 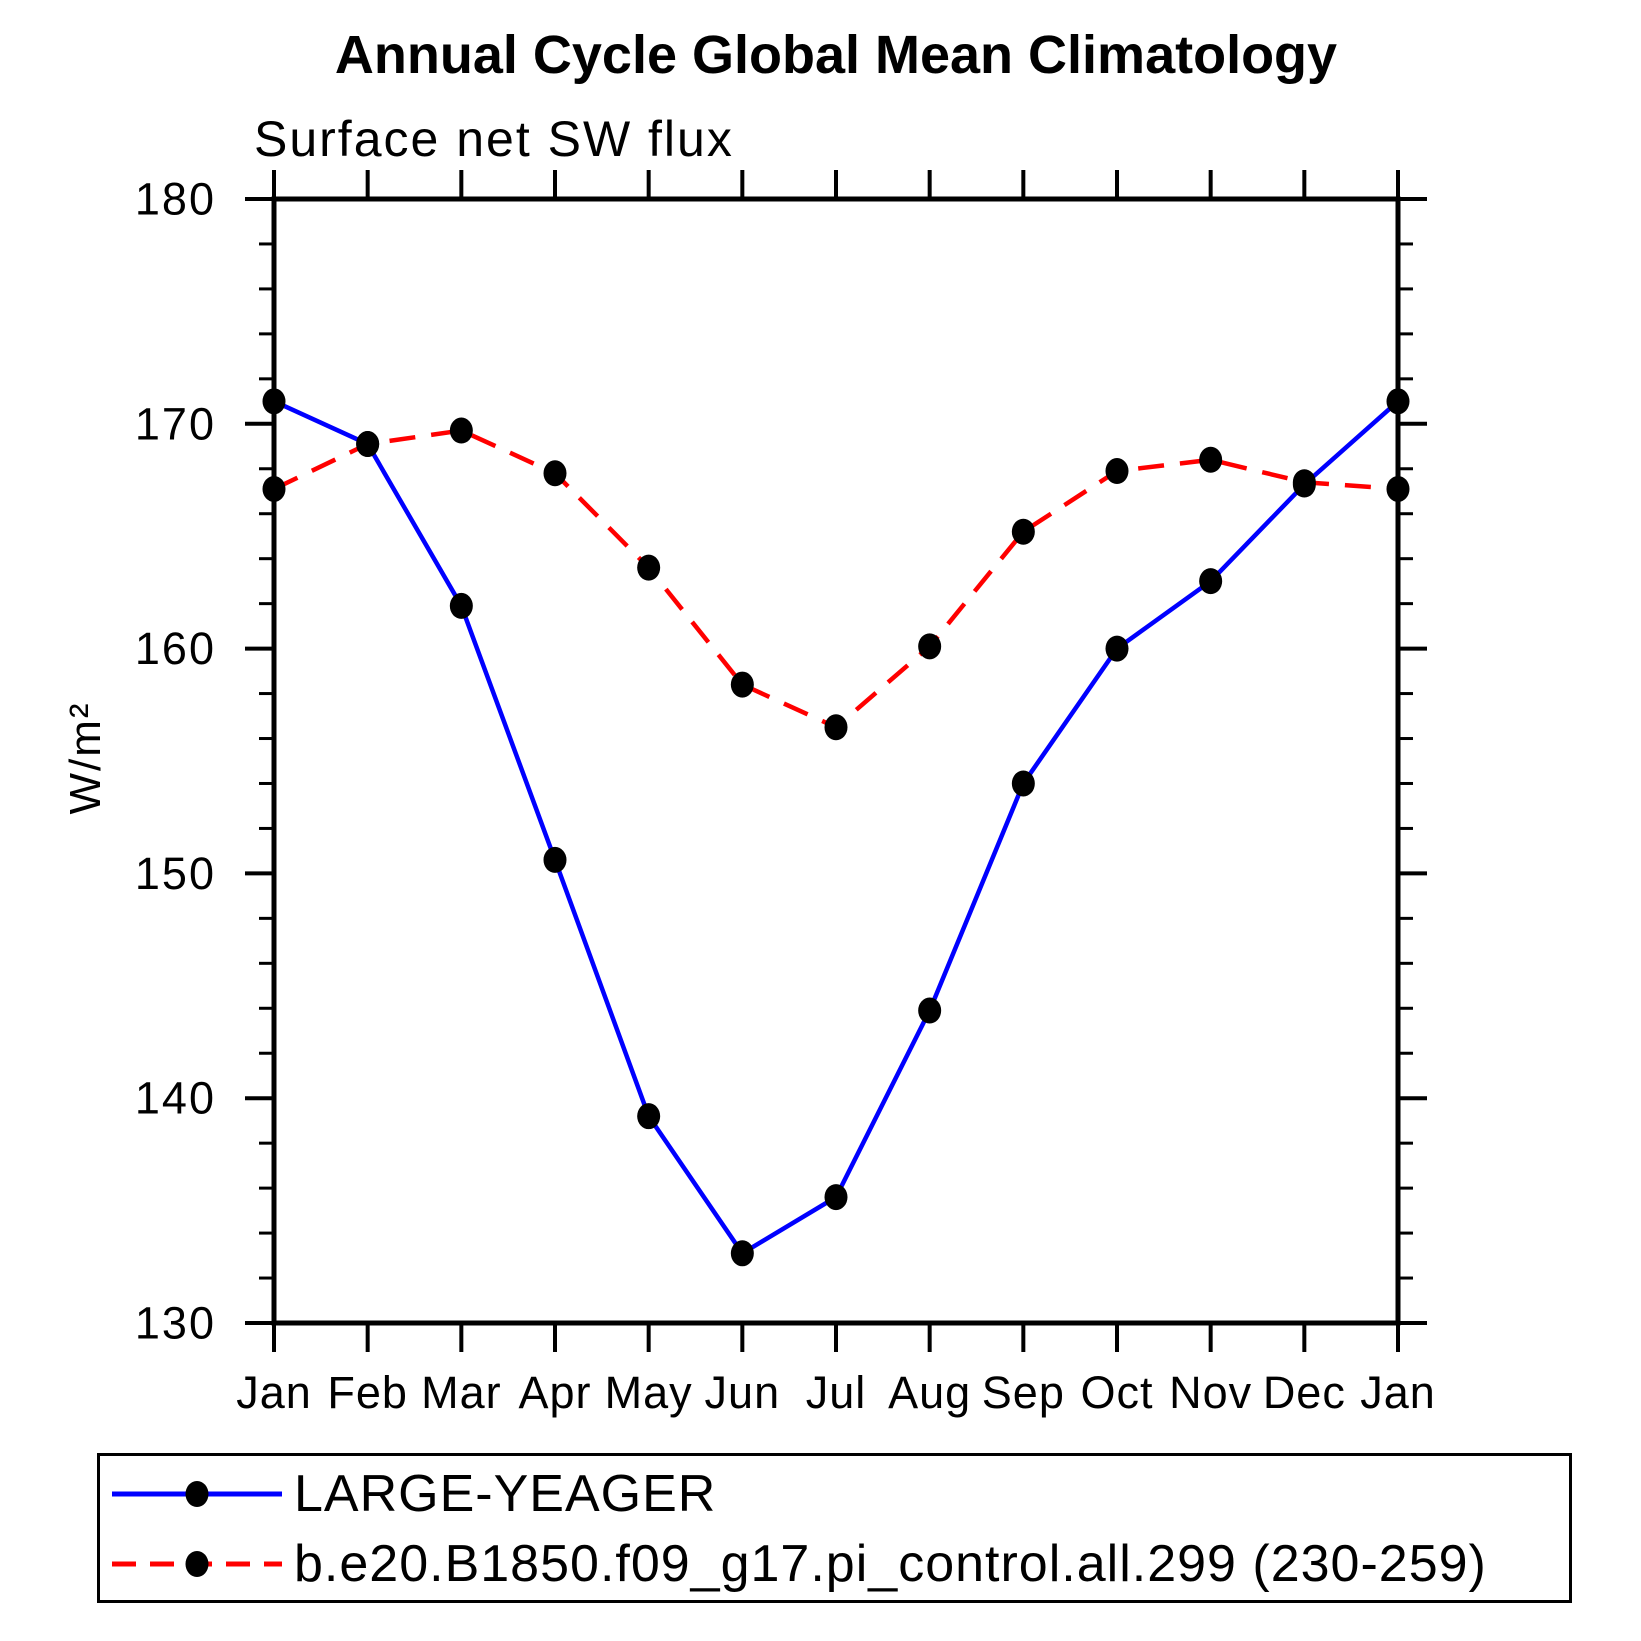 What do you see at coordinates (175, 199) in the screenshot?
I see `y-tick-label: 180` at bounding box center [175, 199].